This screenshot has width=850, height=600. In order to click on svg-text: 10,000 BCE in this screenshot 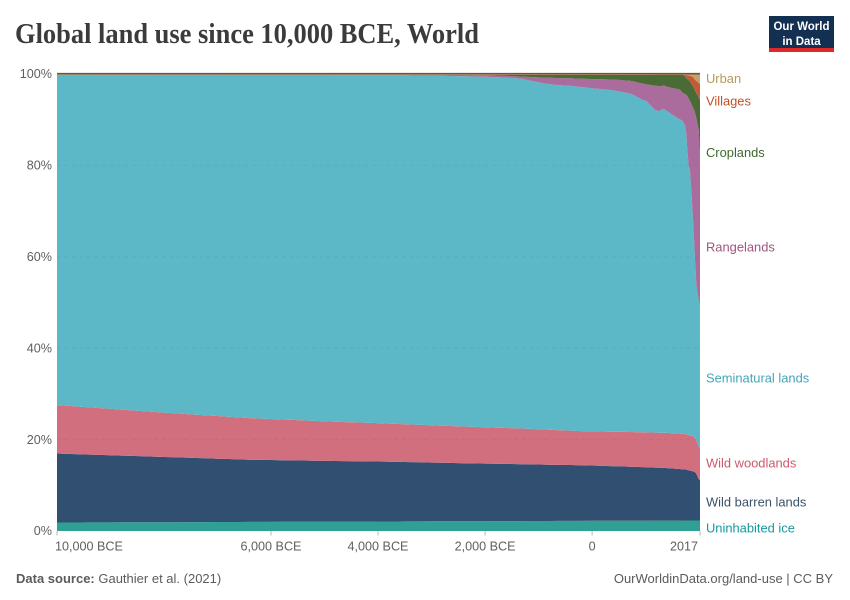, I will do `click(89, 547)`.